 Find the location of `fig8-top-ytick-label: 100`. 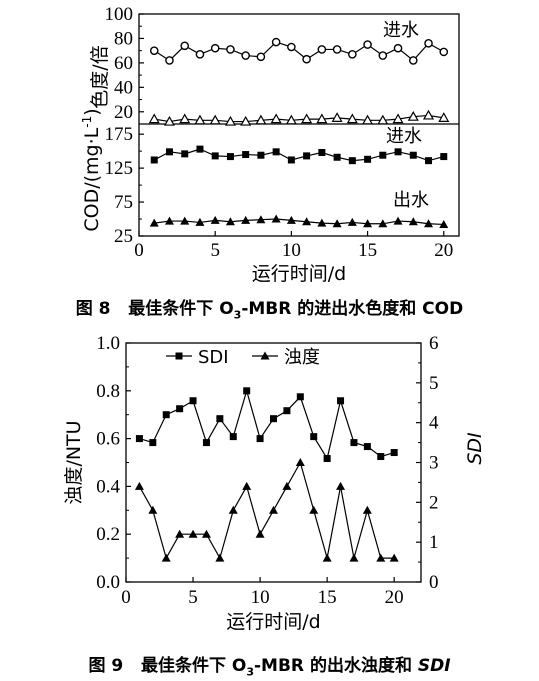

fig8-top-ytick-label: 100 is located at coordinates (119, 14).